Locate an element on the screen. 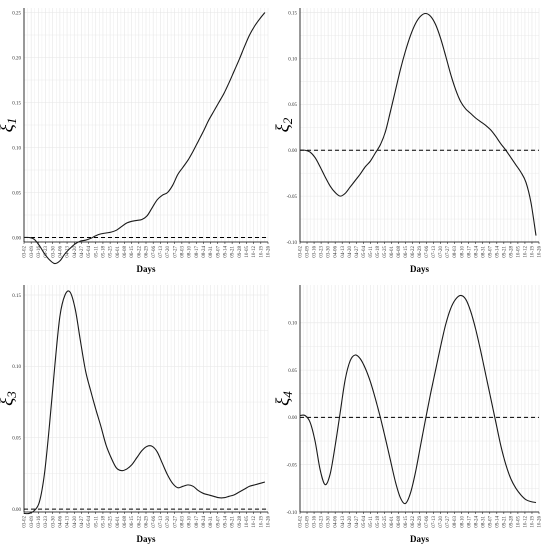  y-axis-title: ξ2 is located at coordinates (284, 124).